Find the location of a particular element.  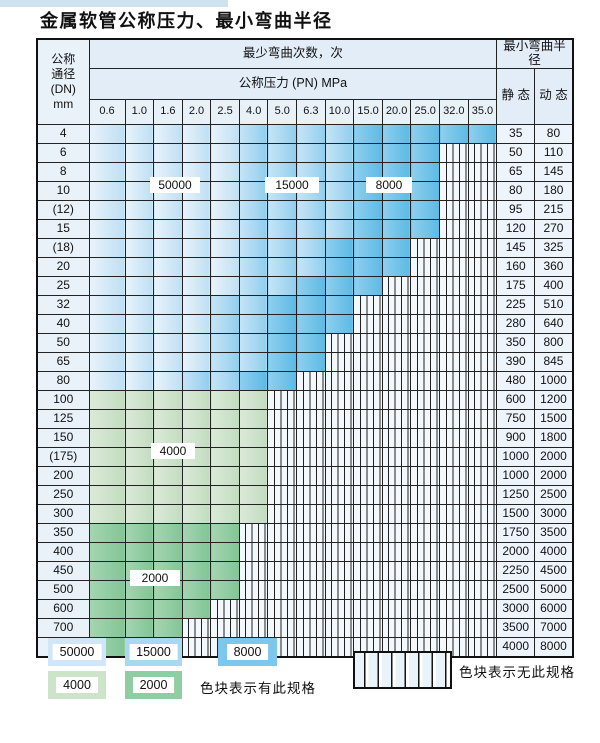

static-radius-cell: 80 is located at coordinates (516, 190).